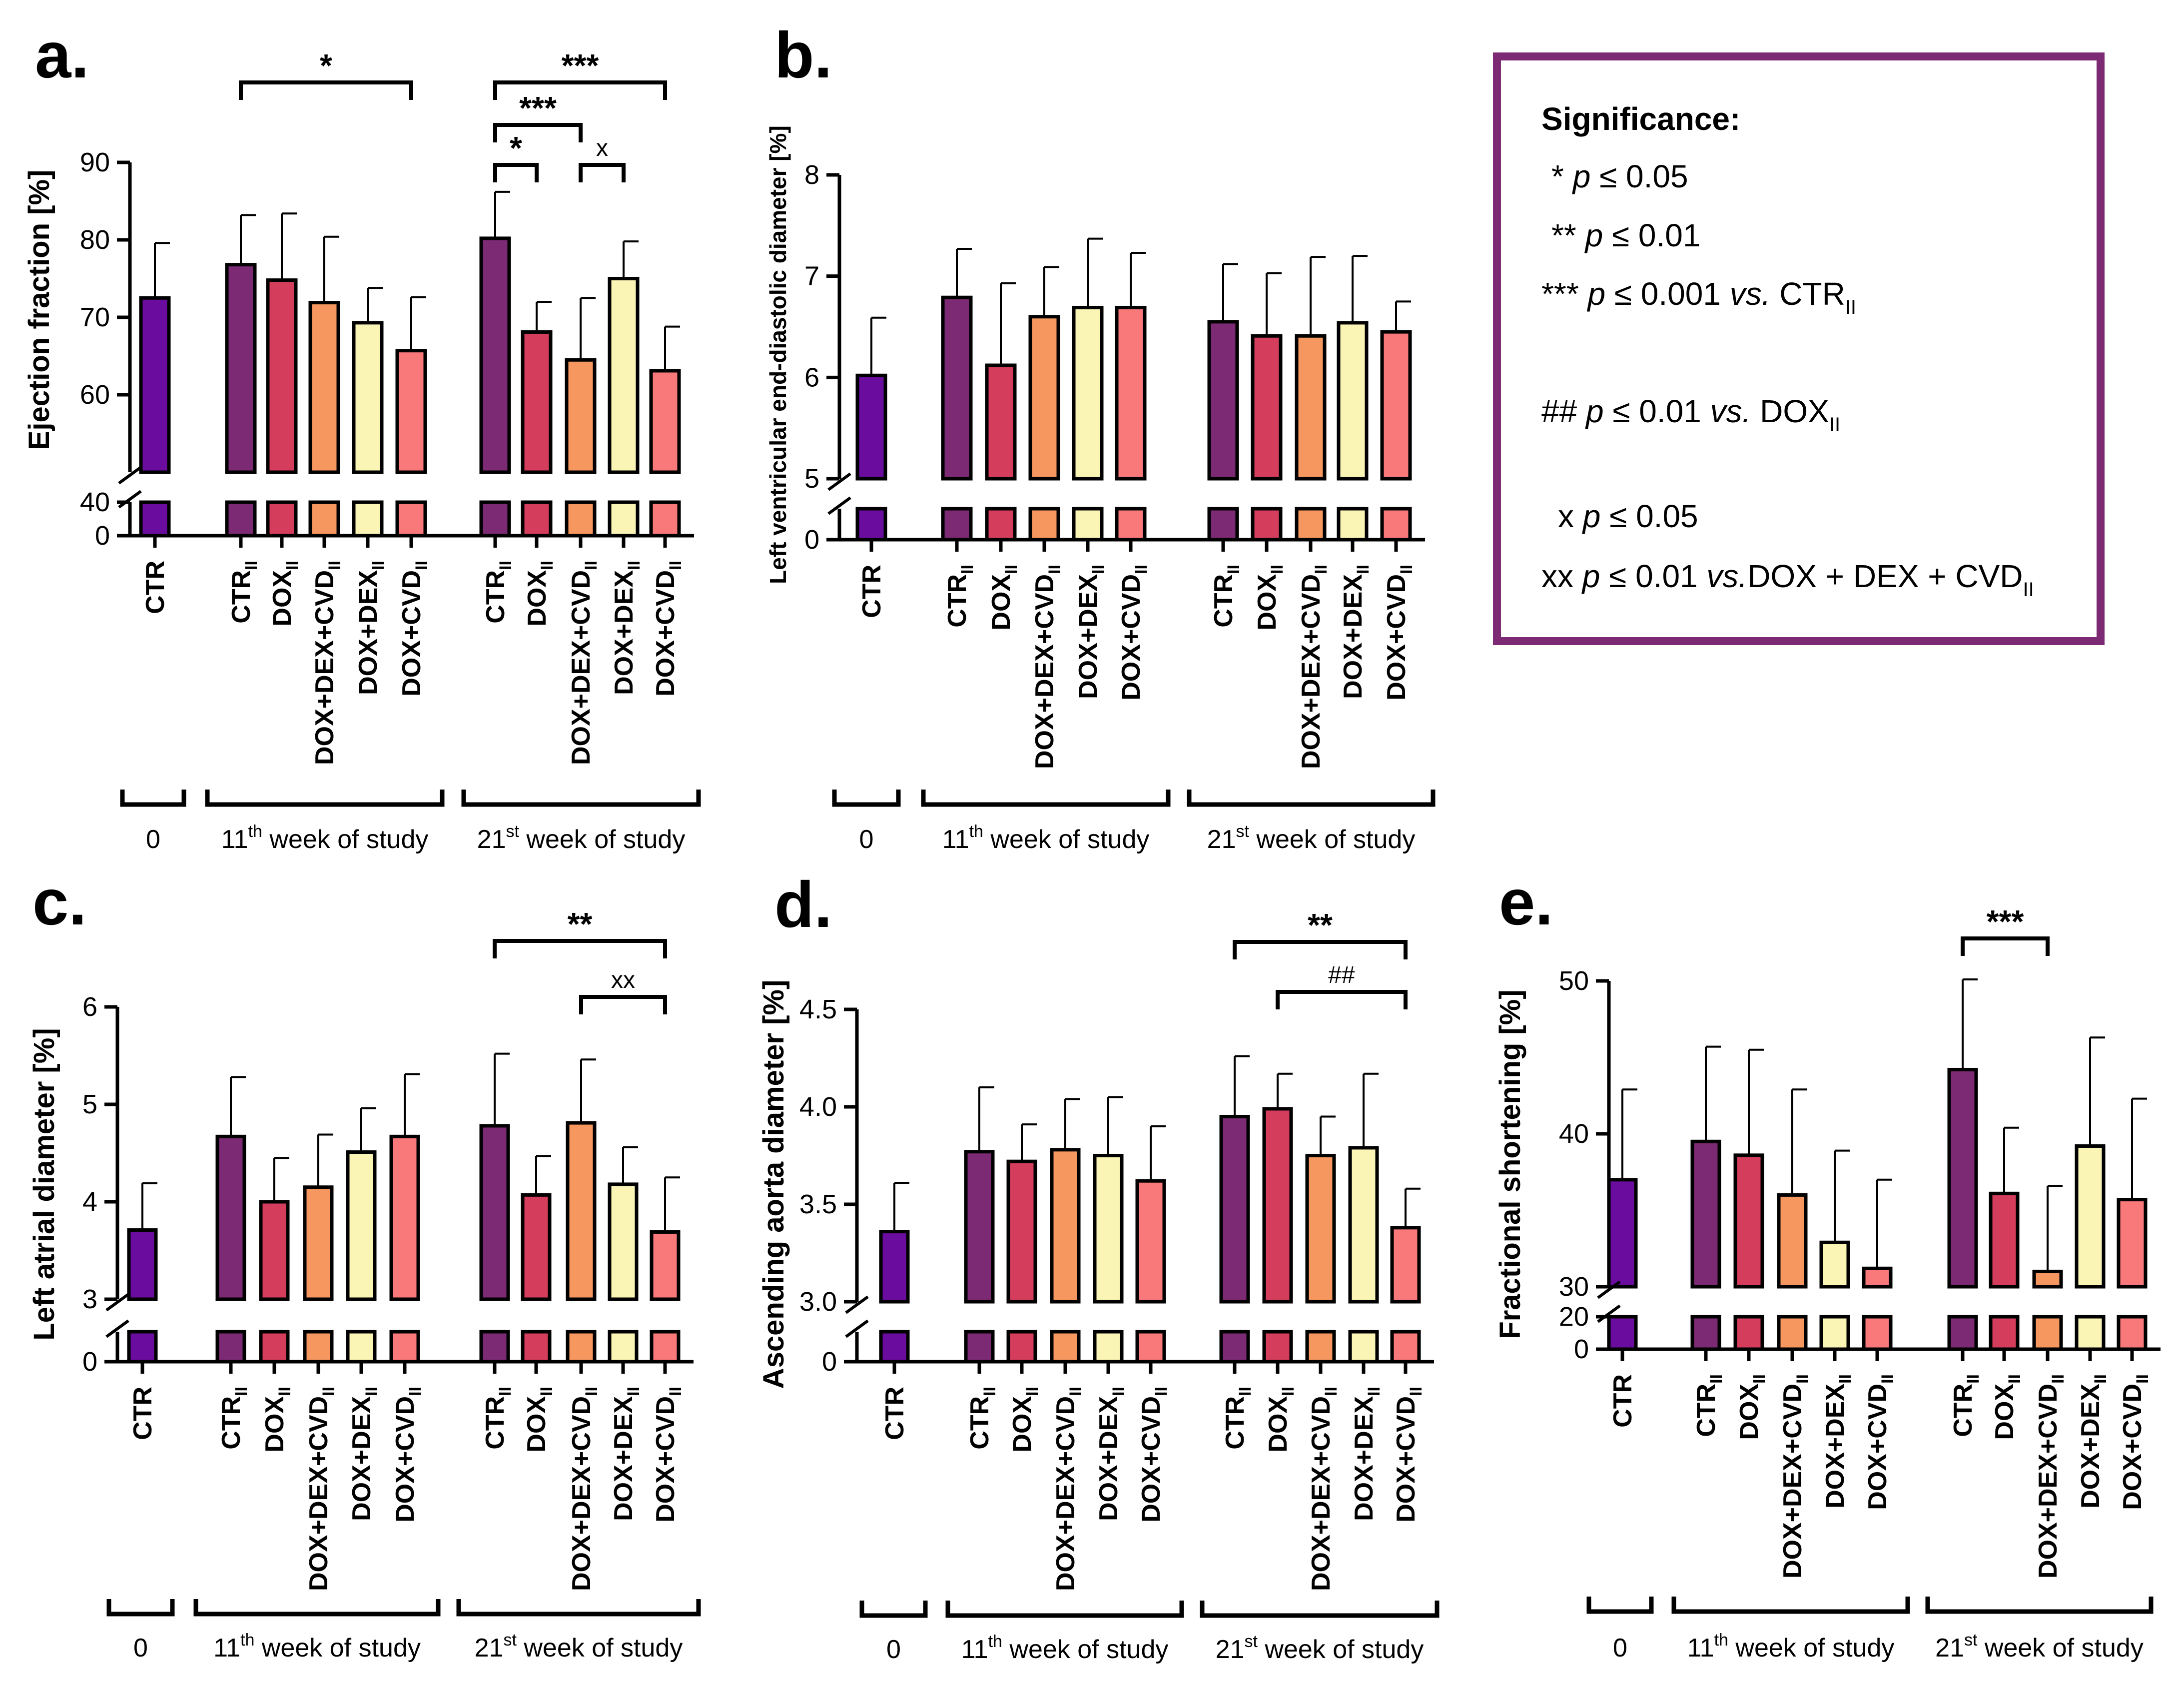 Image resolution: width=2184 pixels, height=1683 pixels. Describe the element at coordinates (95, 317) in the screenshot. I see `y-tick-label: 70` at that location.